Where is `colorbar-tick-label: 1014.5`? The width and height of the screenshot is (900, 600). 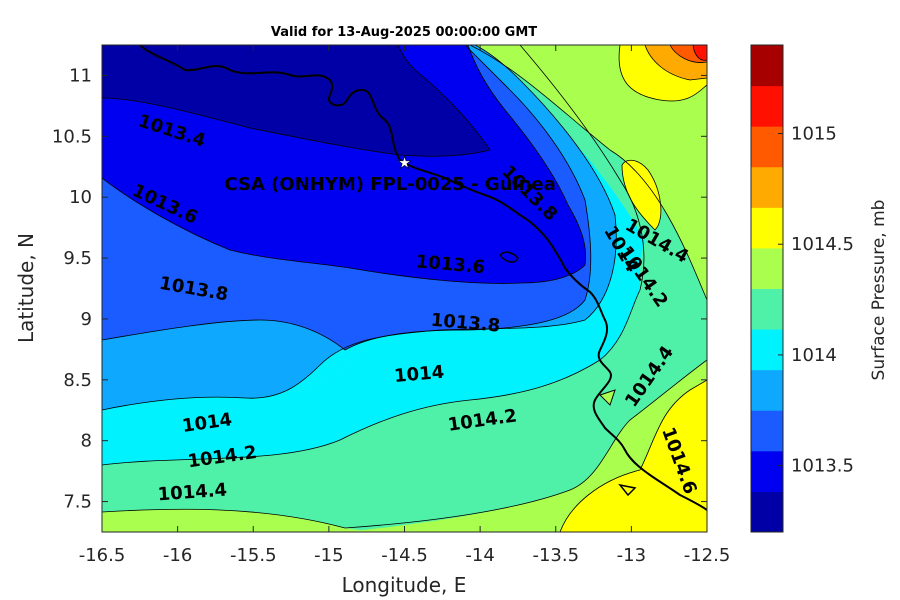
colorbar-tick-label: 1014.5 is located at coordinates (822, 244).